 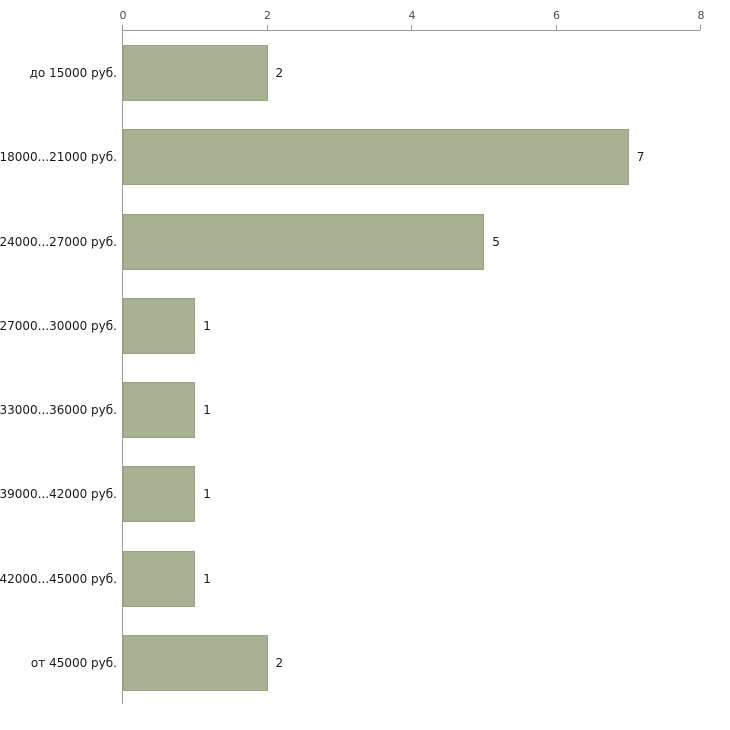 What do you see at coordinates (58, 157) in the screenshot?
I see `category-label: 18000...21000 руб.` at bounding box center [58, 157].